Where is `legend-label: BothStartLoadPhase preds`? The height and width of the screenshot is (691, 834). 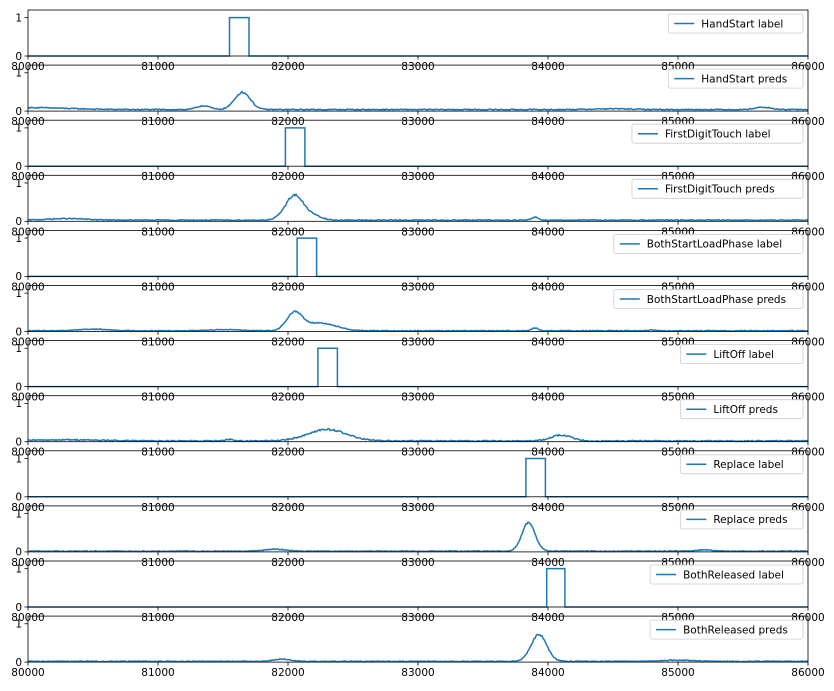 legend-label: BothStartLoadPhase preds is located at coordinates (716, 300).